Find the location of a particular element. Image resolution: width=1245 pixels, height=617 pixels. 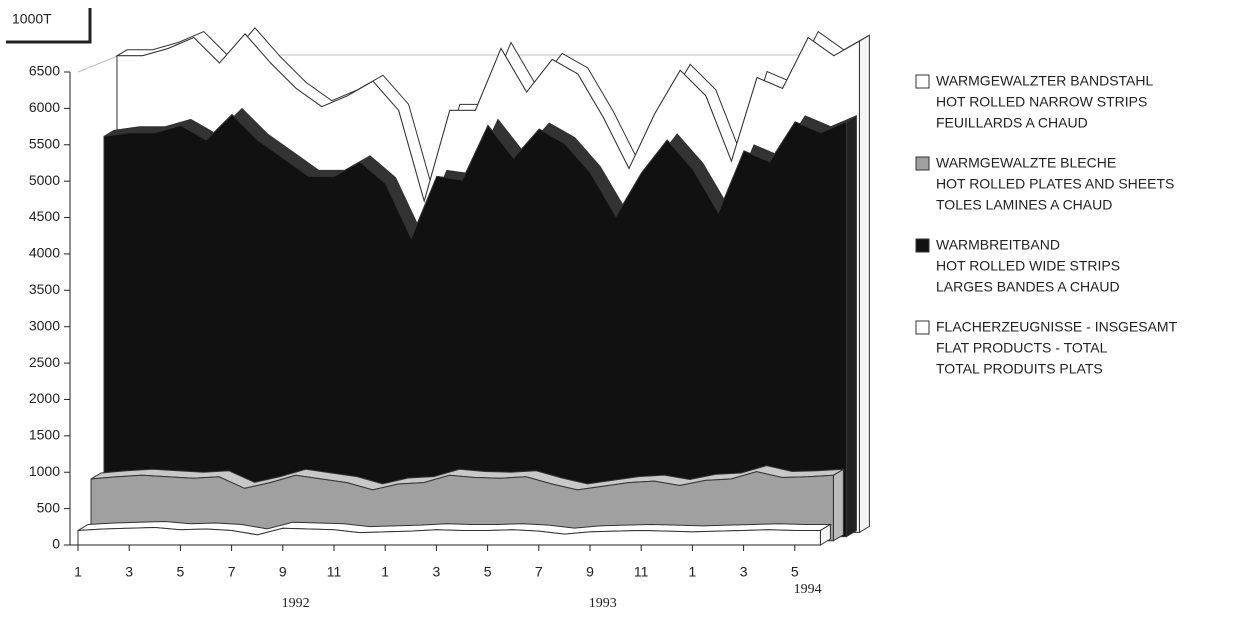

legend-label: WARMGEWALZTE BLECHE is located at coordinates (1026, 163).